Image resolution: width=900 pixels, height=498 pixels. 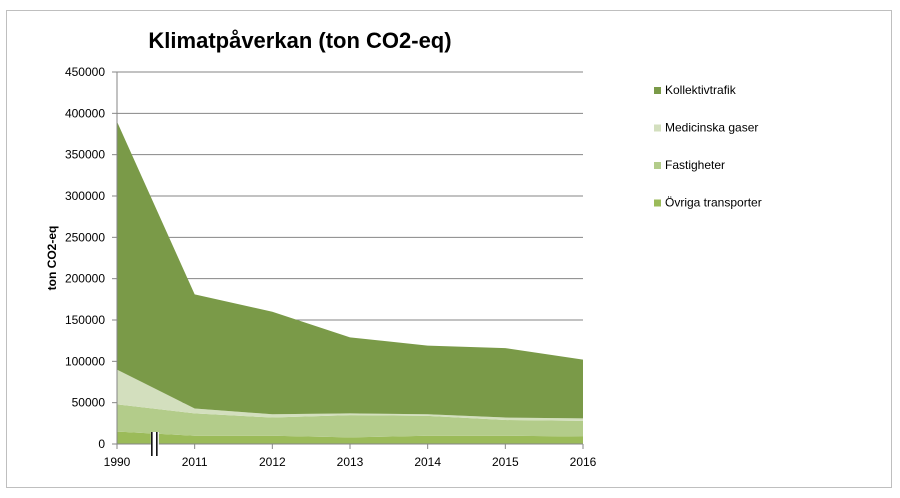 What do you see at coordinates (350, 437) in the screenshot?
I see `area-övriga-transporter` at bounding box center [350, 437].